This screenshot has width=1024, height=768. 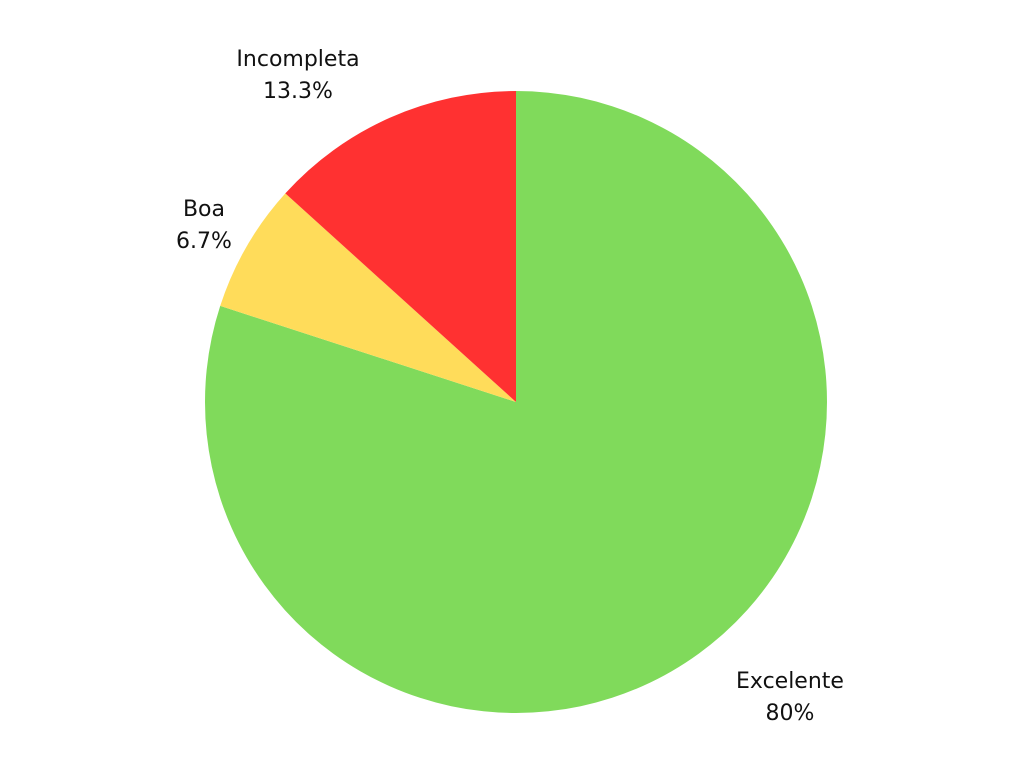 I want to click on slice-percent-label: 6.7%, so click(x=204, y=241).